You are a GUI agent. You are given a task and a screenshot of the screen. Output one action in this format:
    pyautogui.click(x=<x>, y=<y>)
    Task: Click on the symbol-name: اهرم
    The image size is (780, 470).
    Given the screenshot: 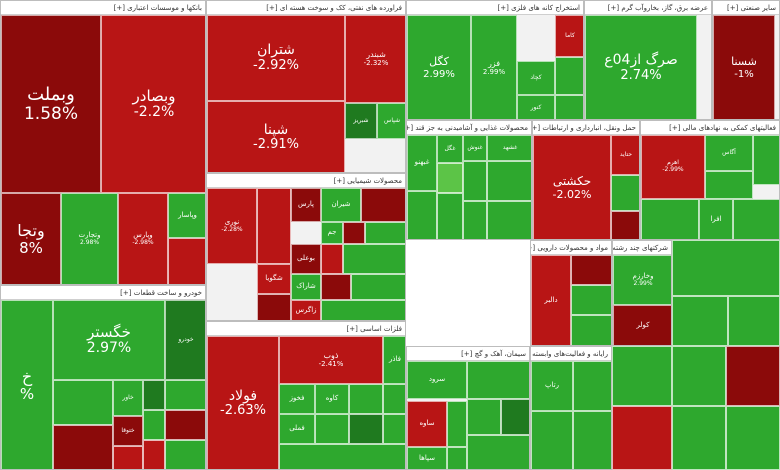 What is the action you would take?
    pyautogui.click(x=673, y=163)
    